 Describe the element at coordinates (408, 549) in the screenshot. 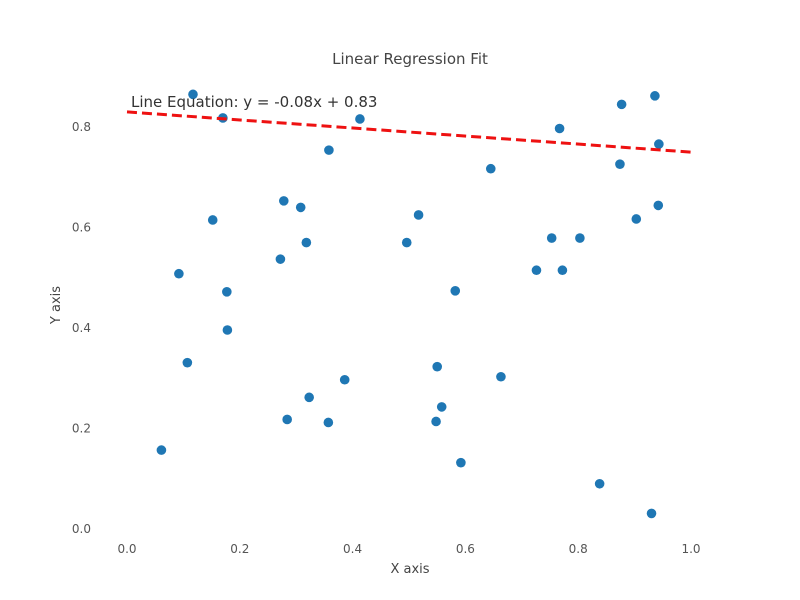

I see `x-axis-ticks: 0.0 0.2 0.4 0.6 0.8 1.0` at that location.